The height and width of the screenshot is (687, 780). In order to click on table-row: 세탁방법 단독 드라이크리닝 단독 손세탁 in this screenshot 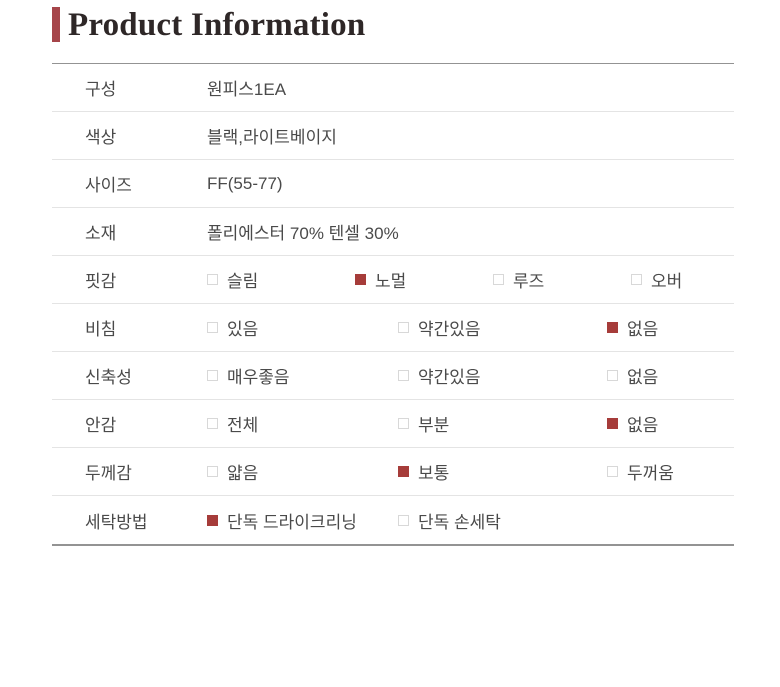, I will do `click(393, 520)`.